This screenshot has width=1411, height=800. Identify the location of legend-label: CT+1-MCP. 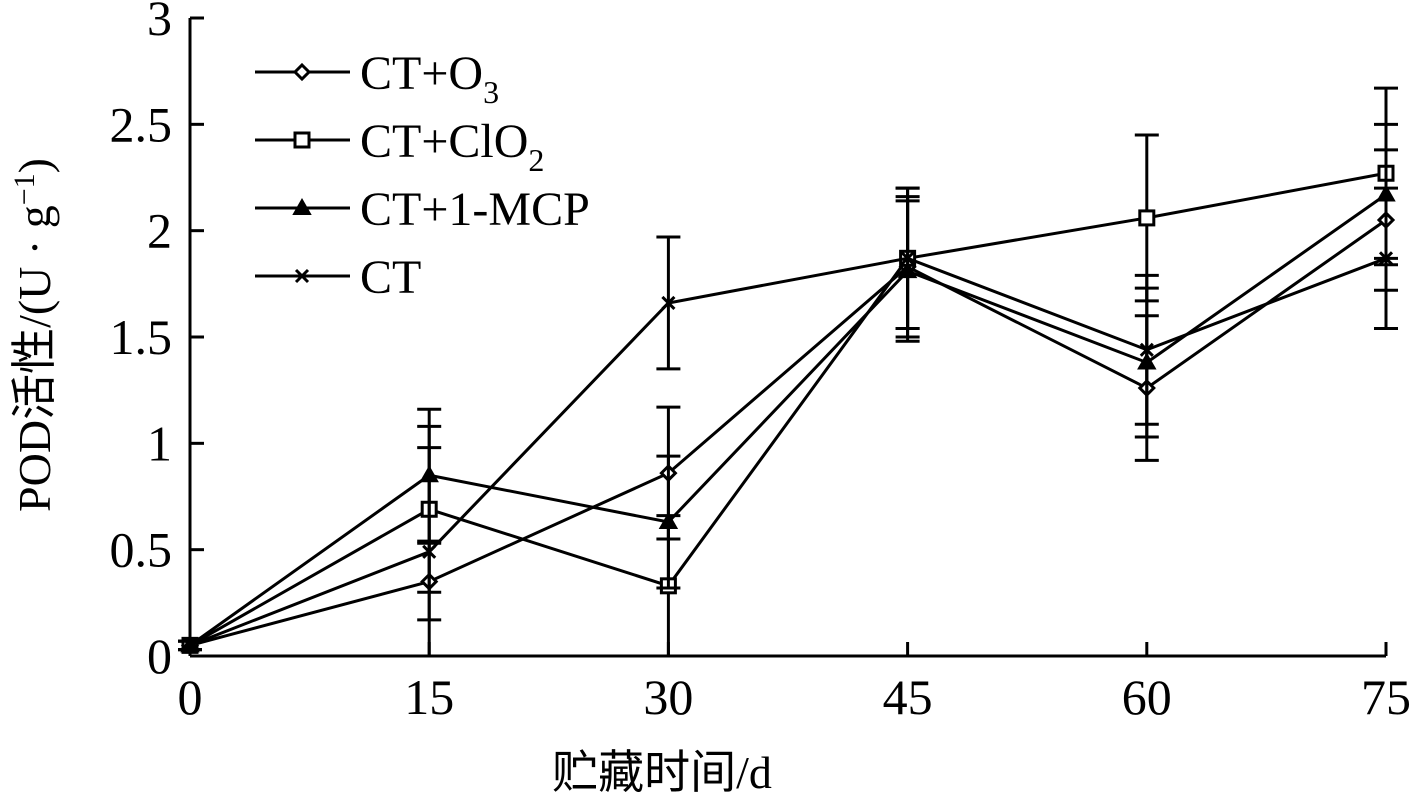
(475, 209).